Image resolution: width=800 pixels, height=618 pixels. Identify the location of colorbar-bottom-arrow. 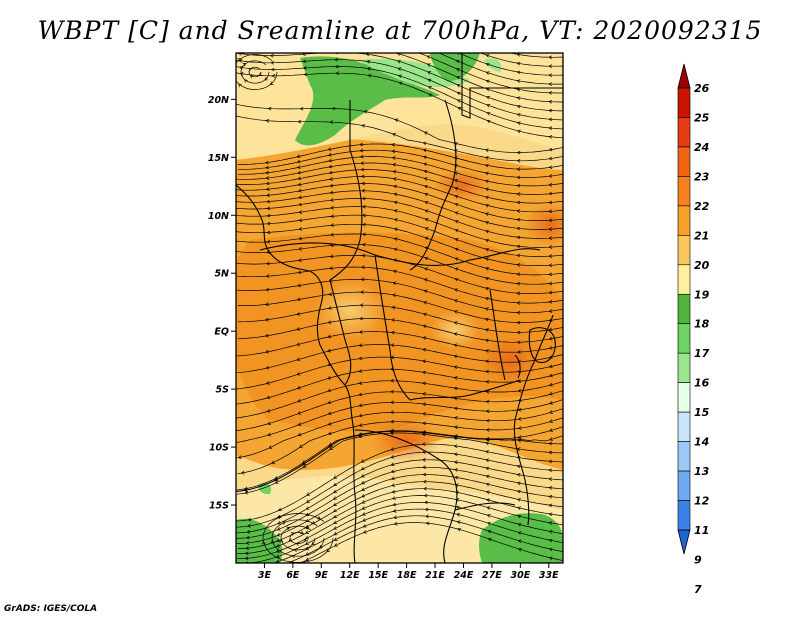
(684, 542).